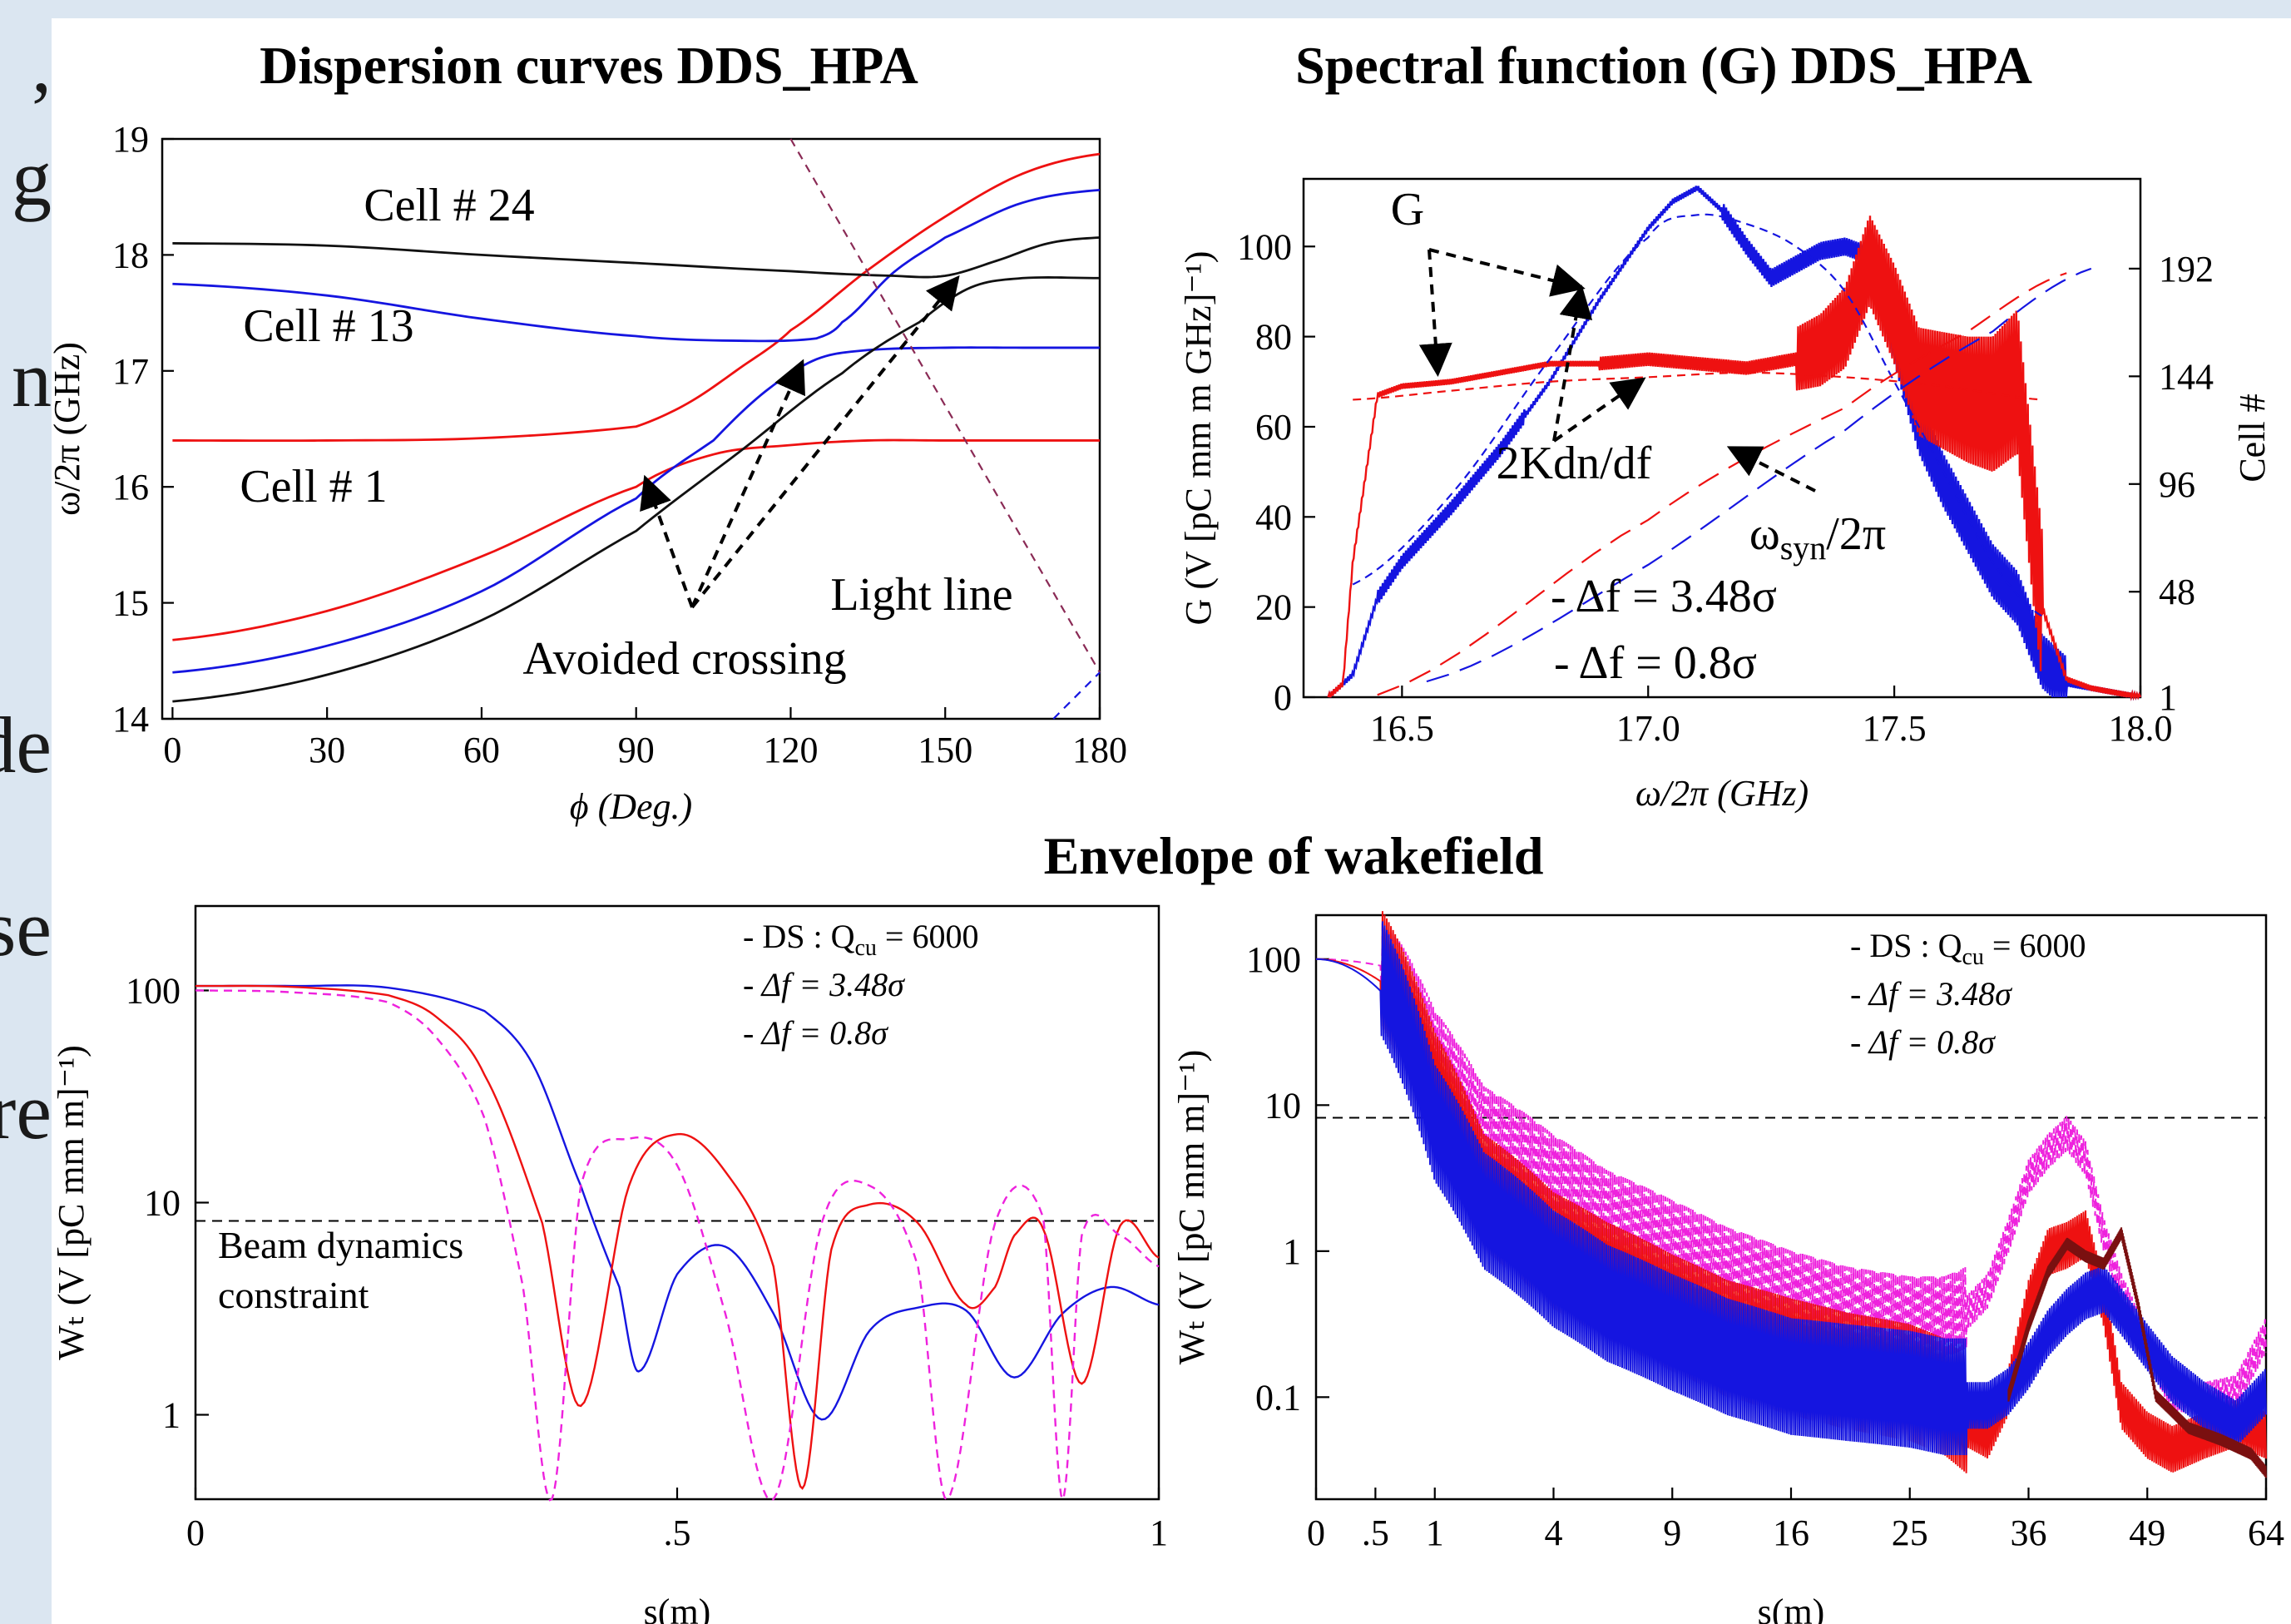 Image resolution: width=2291 pixels, height=1624 pixels. What do you see at coordinates (2177, 592) in the screenshot?
I see `y2-tick-label: 48` at bounding box center [2177, 592].